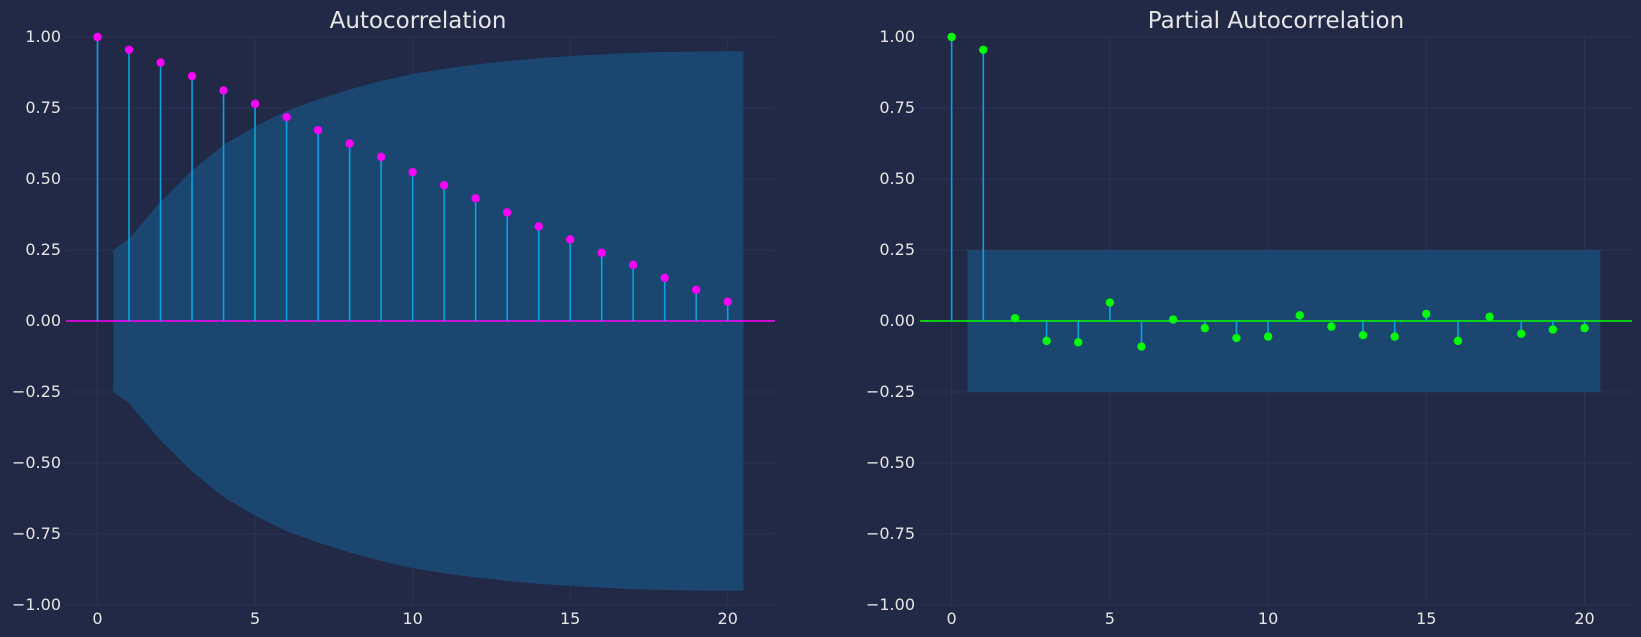 The width and height of the screenshot is (1641, 637). What do you see at coordinates (890, 533) in the screenshot?
I see `pacf-ytick-label: −0.75` at bounding box center [890, 533].